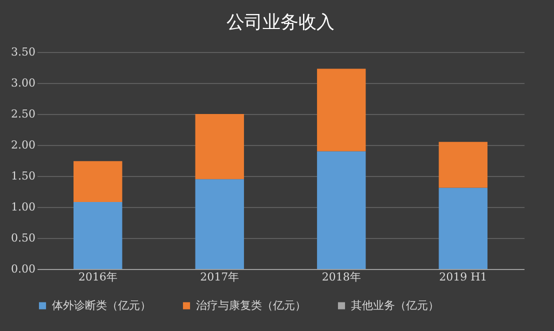 The width and height of the screenshot is (554, 331). I want to click on y-tick-label: 2.50, so click(23, 114).